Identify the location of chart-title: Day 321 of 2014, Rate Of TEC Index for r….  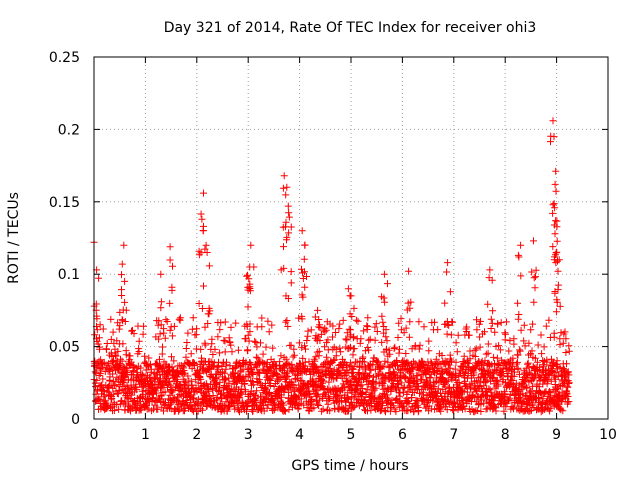
(350, 28).